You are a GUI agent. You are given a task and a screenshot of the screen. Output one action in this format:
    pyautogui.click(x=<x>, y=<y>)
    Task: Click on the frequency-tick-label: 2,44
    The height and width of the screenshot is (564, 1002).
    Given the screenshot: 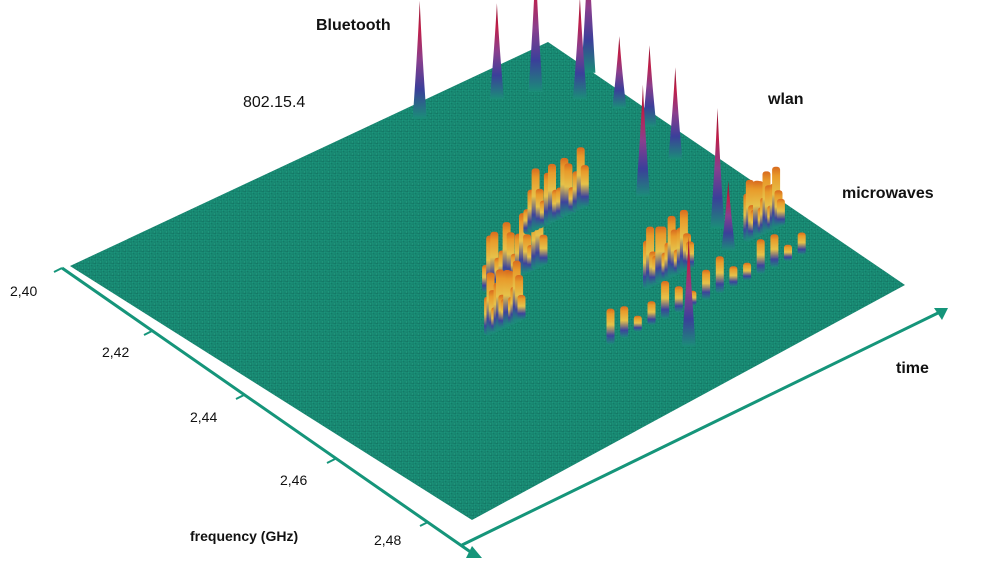 What is the action you would take?
    pyautogui.click(x=203, y=417)
    